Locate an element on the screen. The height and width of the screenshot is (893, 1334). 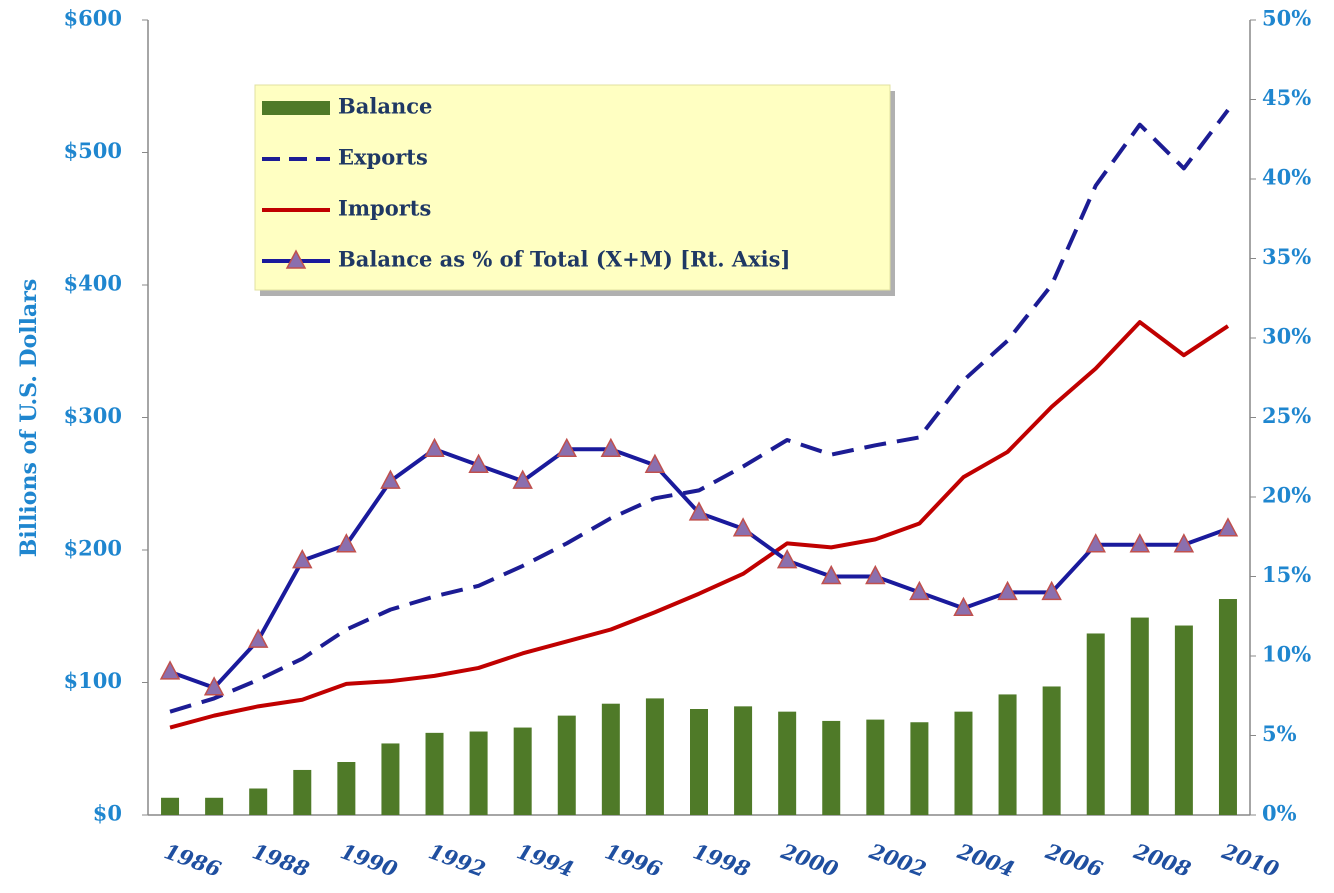
y-tick-label: $200 is located at coordinates (93, 548).